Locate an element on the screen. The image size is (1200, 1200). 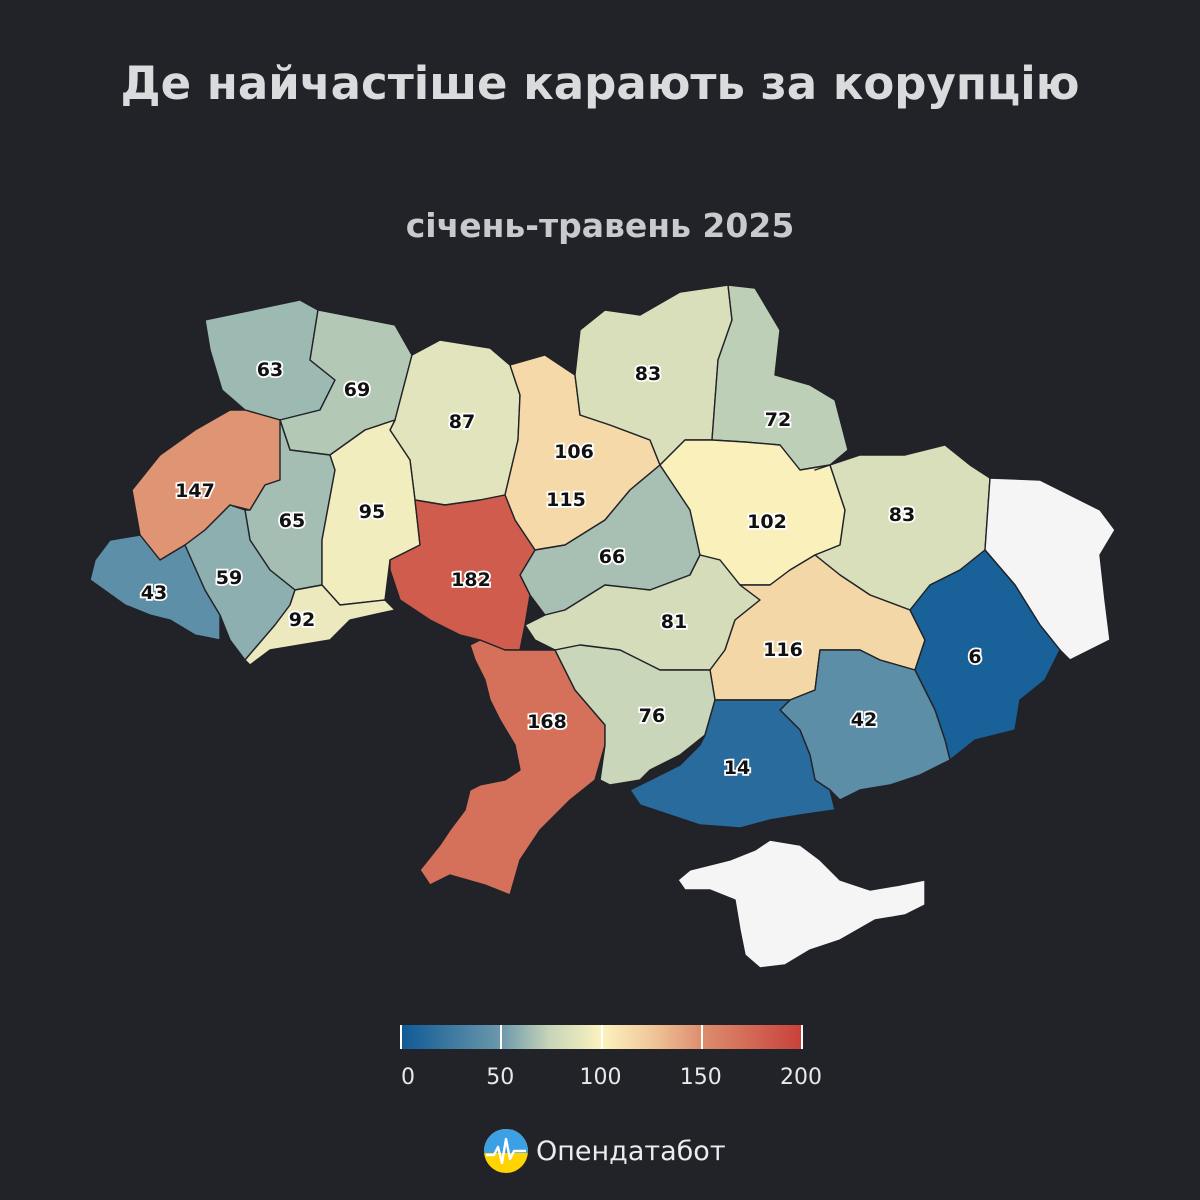
region-value-label: 63 is located at coordinates (270, 370).